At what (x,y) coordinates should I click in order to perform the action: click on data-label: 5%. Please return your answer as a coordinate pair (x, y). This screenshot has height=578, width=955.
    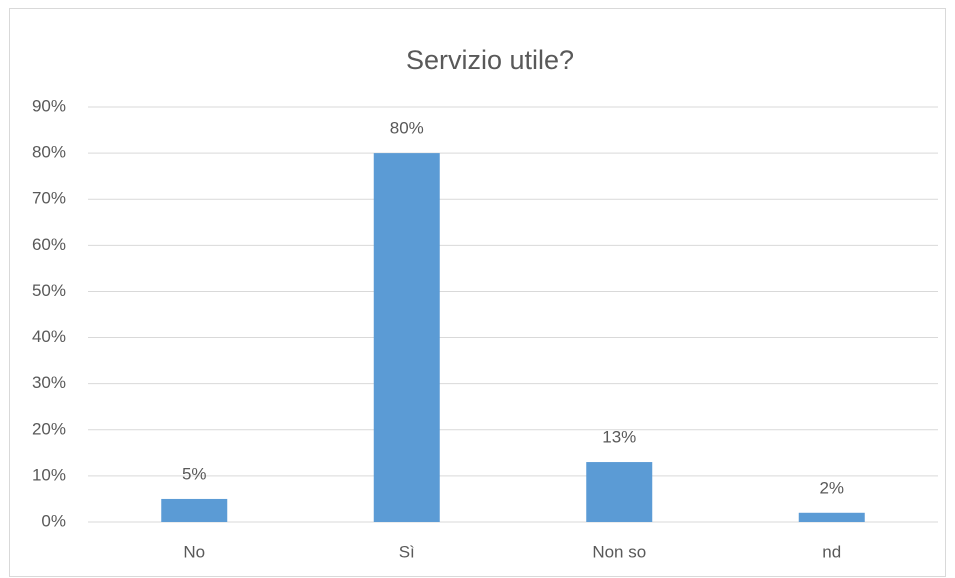
    Looking at the image, I should click on (194, 473).